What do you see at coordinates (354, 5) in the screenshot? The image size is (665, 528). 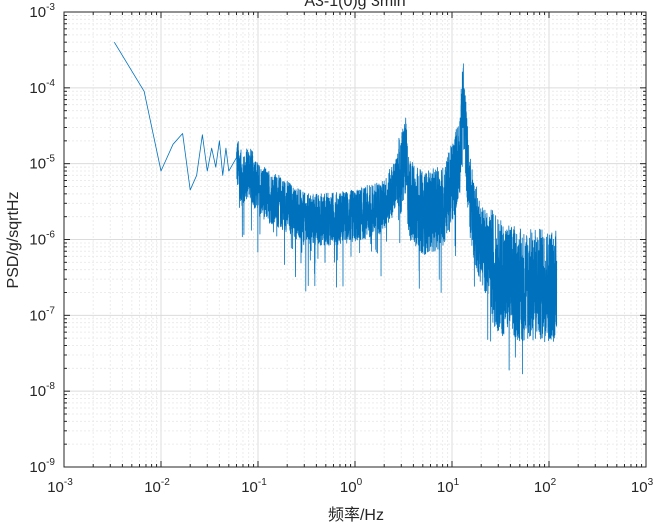 I see `chart-title: A3-1(0)g 3min` at bounding box center [354, 5].